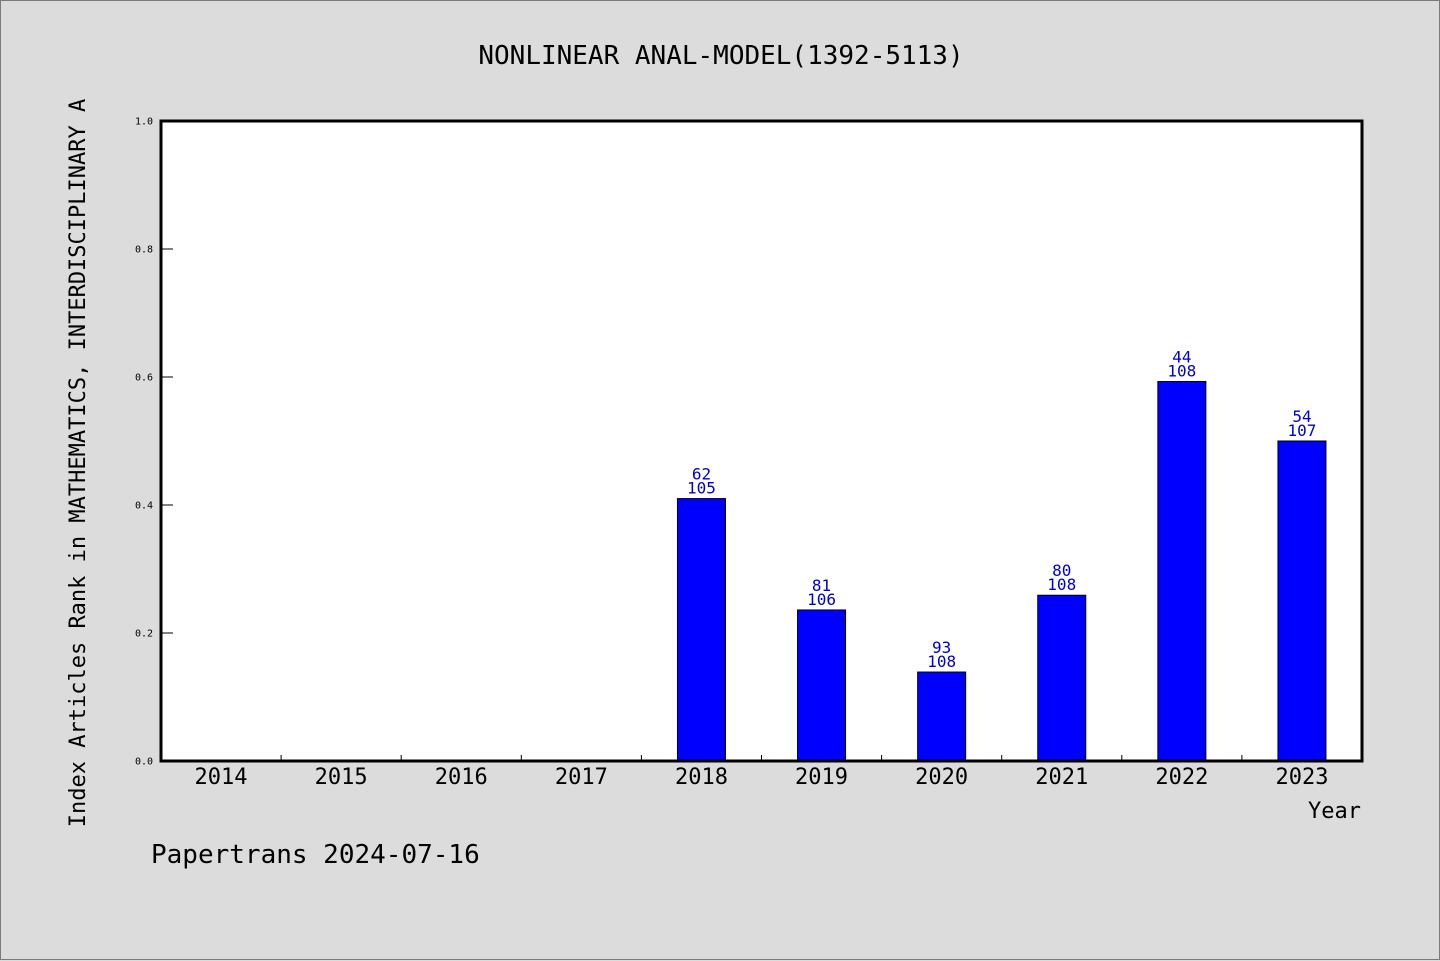 This screenshot has width=1440, height=961. Describe the element at coordinates (941, 647) in the screenshot. I see `bar-rank-label: 93` at that location.